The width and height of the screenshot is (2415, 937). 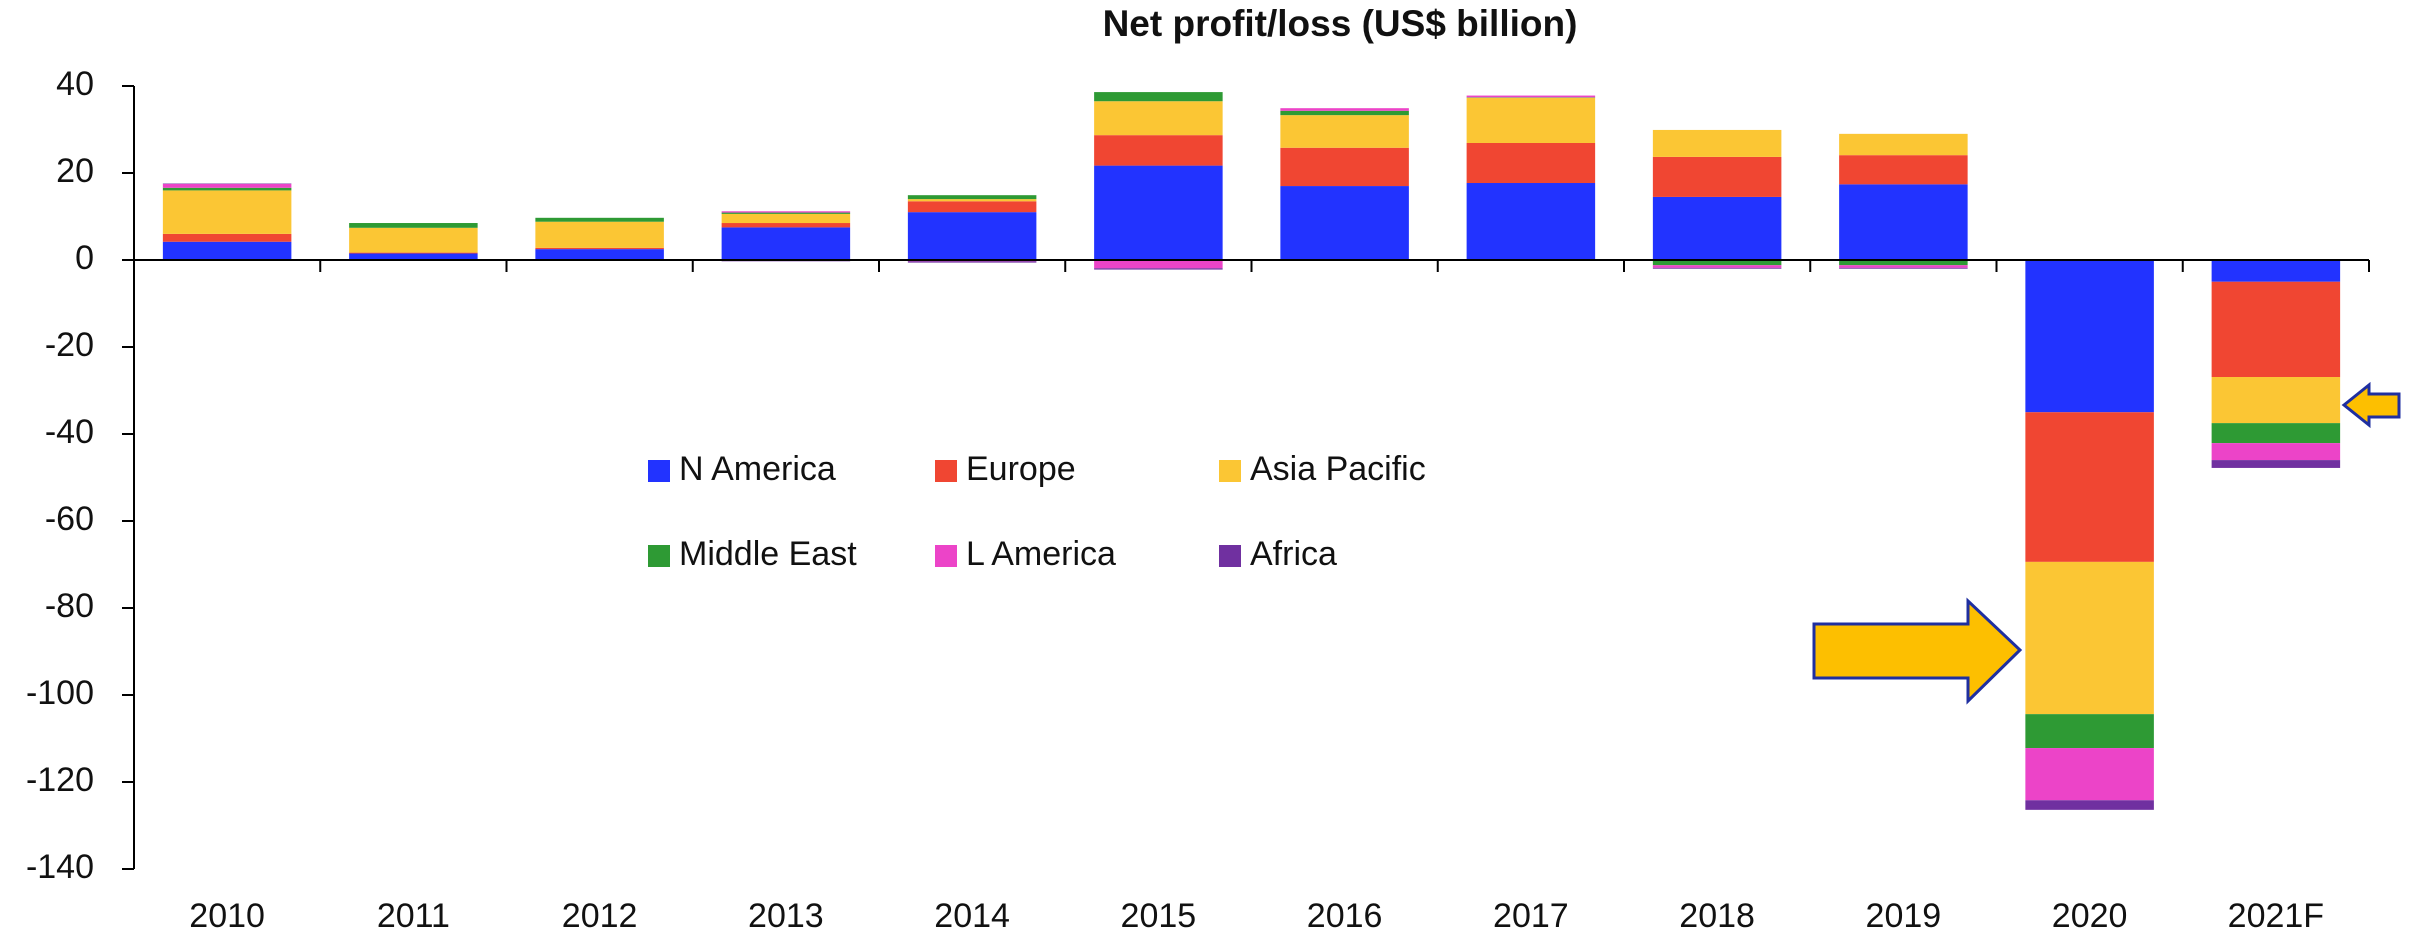 I want to click on x-tick-label: 2012, so click(x=600, y=916).